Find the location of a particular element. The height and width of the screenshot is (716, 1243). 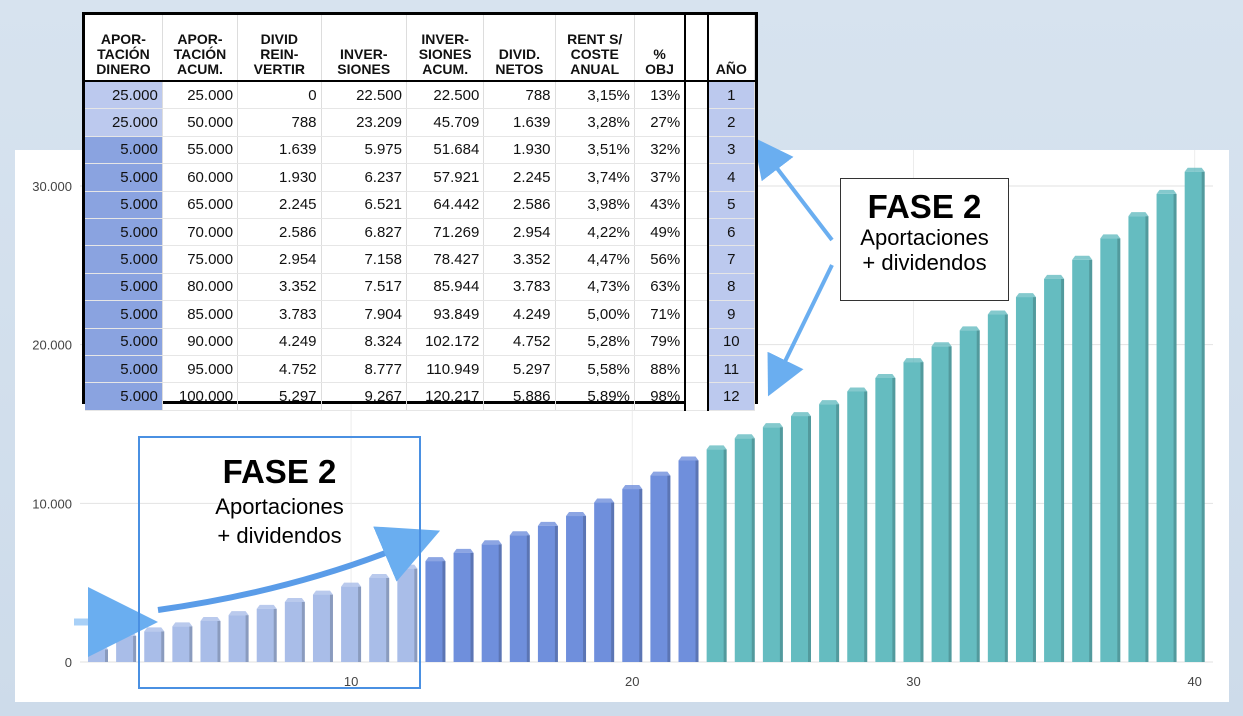

table-cell: 3.783 is located at coordinates (279, 314).